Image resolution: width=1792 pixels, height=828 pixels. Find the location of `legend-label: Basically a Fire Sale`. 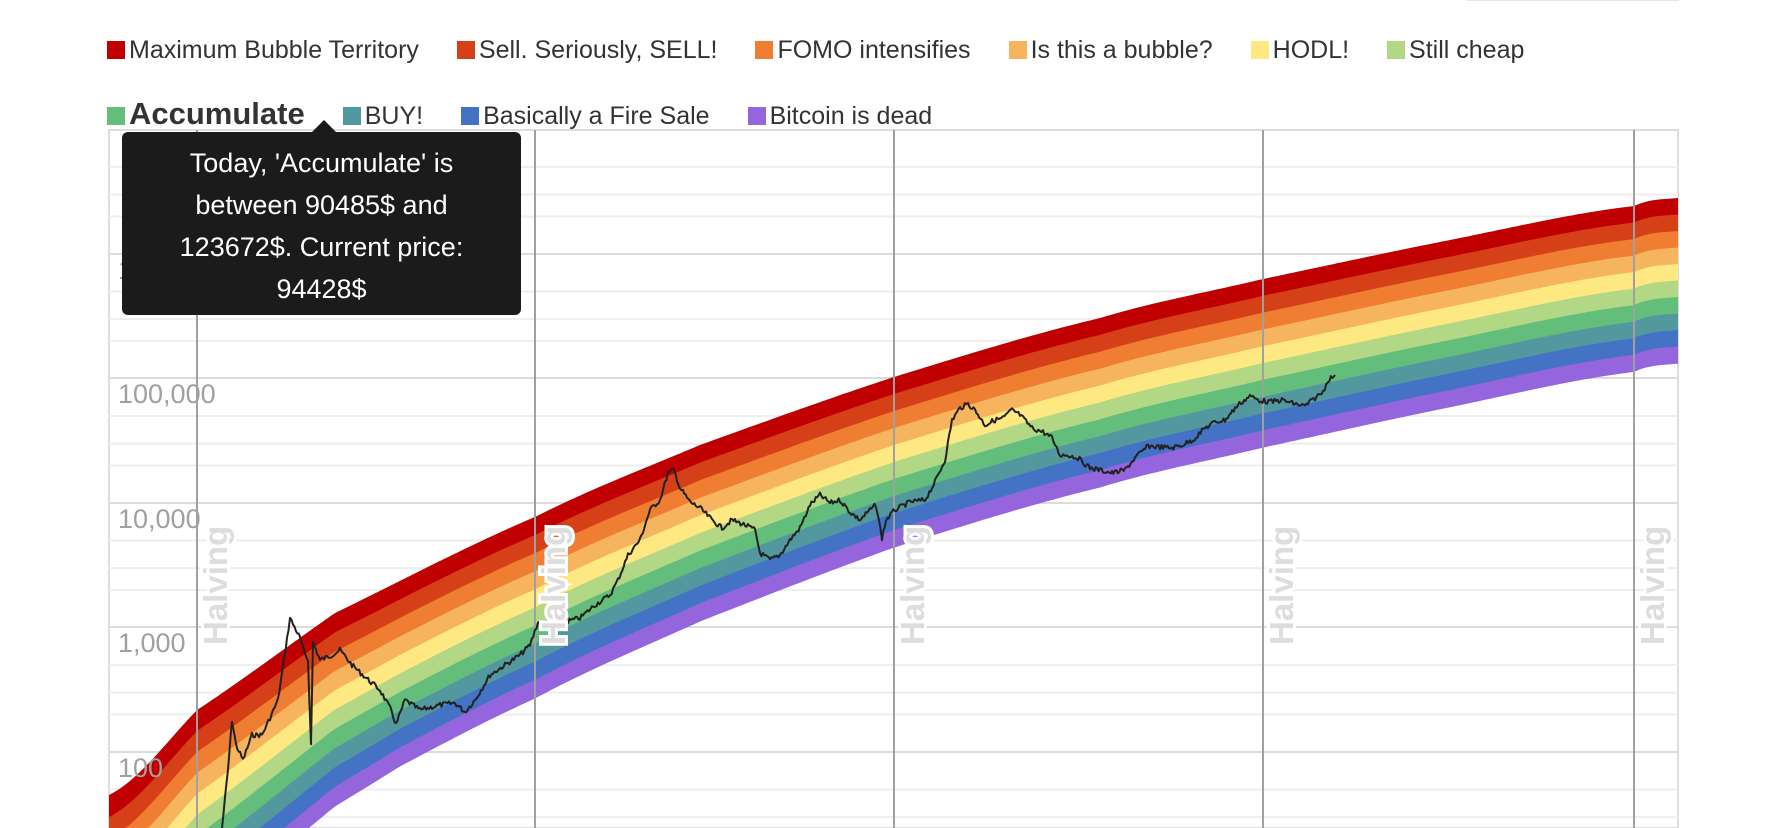

legend-label: Basically a Fire Sale is located at coordinates (596, 116).